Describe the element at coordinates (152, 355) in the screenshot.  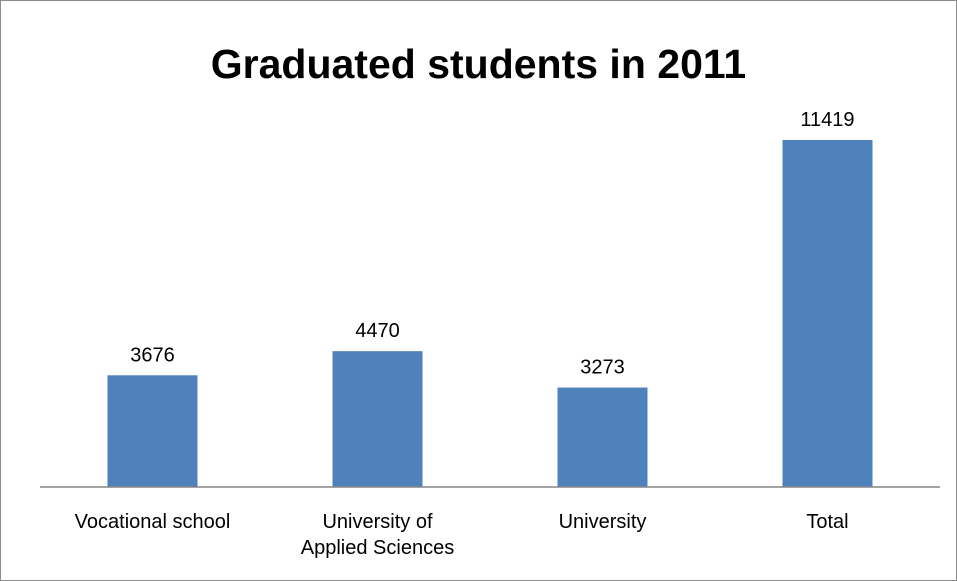
I see `data-label-0: 3676` at that location.